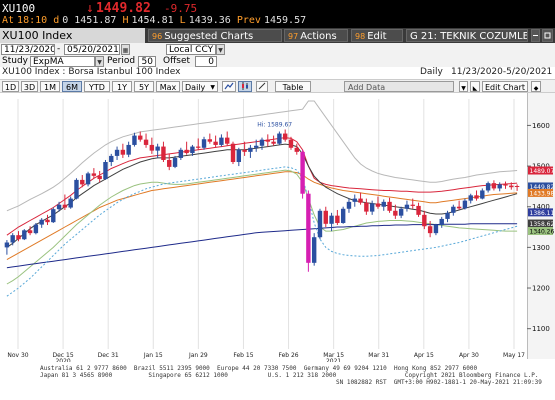 The image size is (555, 400). What do you see at coordinates (29, 86) in the screenshot?
I see `period-button-3d: 3D` at bounding box center [29, 86].